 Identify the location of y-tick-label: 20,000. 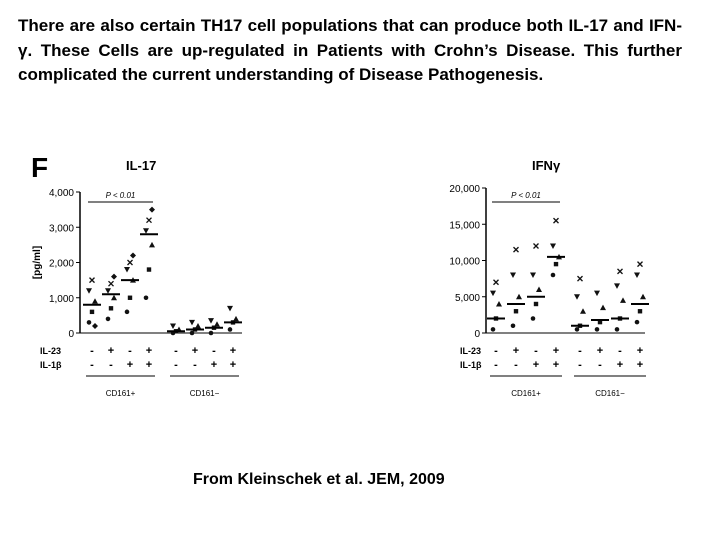
(464, 189).